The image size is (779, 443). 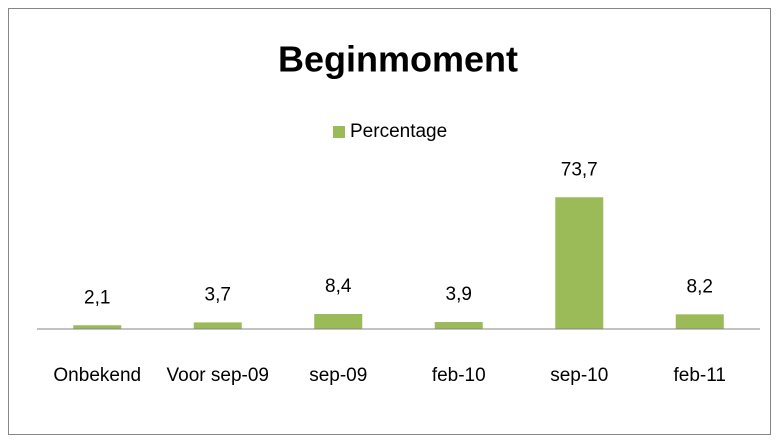 I want to click on x-tick-label-box: feb-10, so click(x=458, y=375).